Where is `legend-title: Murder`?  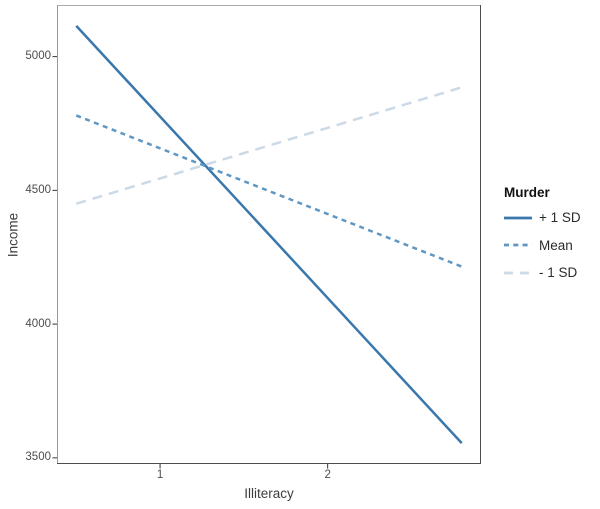
legend-title: Murder is located at coordinates (527, 192).